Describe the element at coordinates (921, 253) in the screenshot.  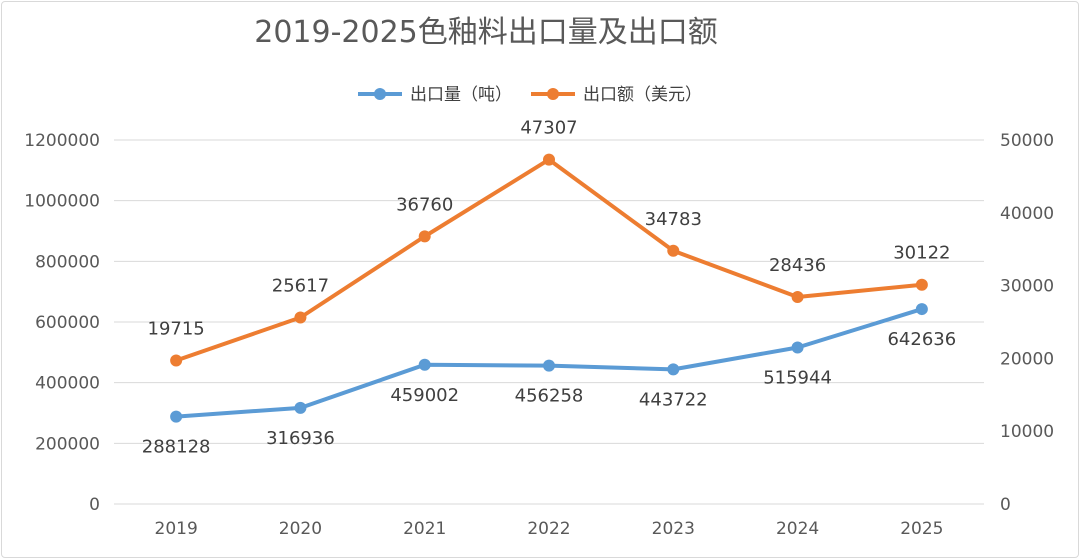
I see `data-label: 30122` at that location.